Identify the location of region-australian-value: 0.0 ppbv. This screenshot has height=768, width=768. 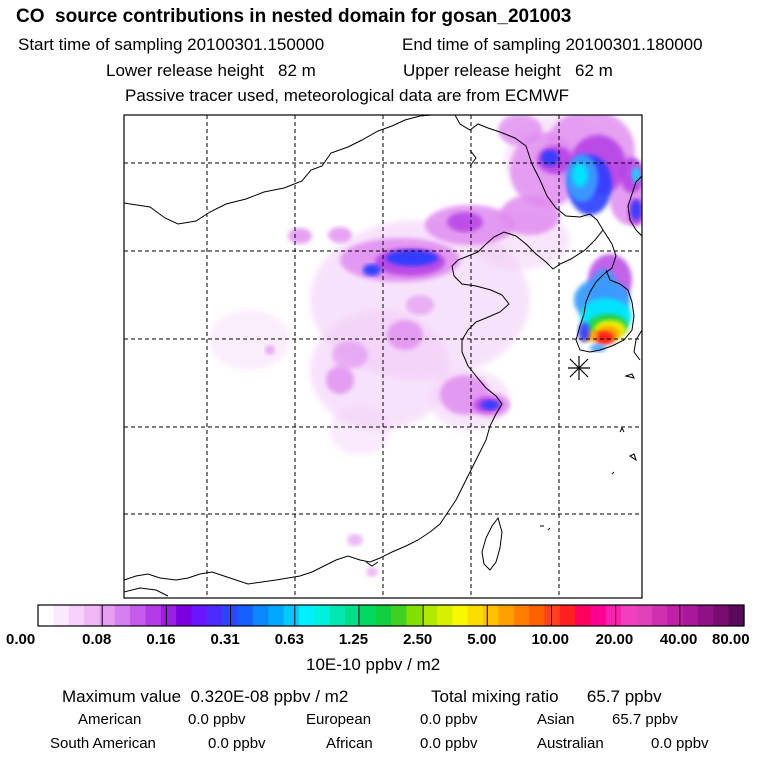
(680, 743).